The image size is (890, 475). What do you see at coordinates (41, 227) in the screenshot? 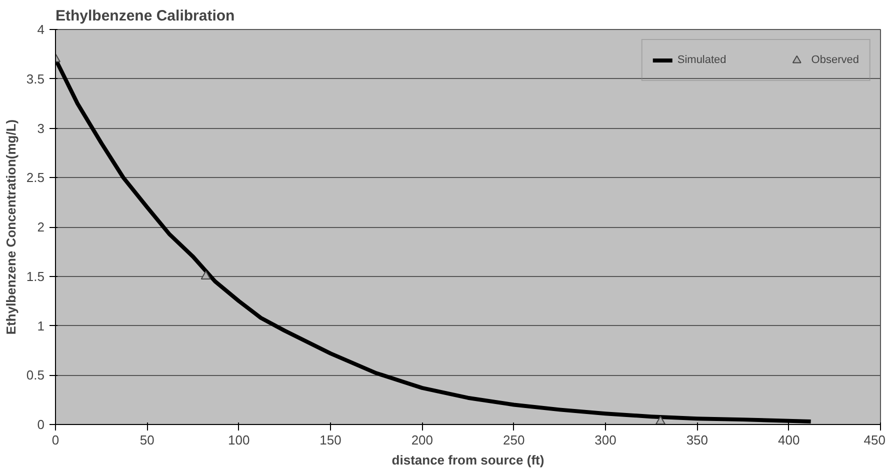
I see `y-tick-label: 2` at bounding box center [41, 227].